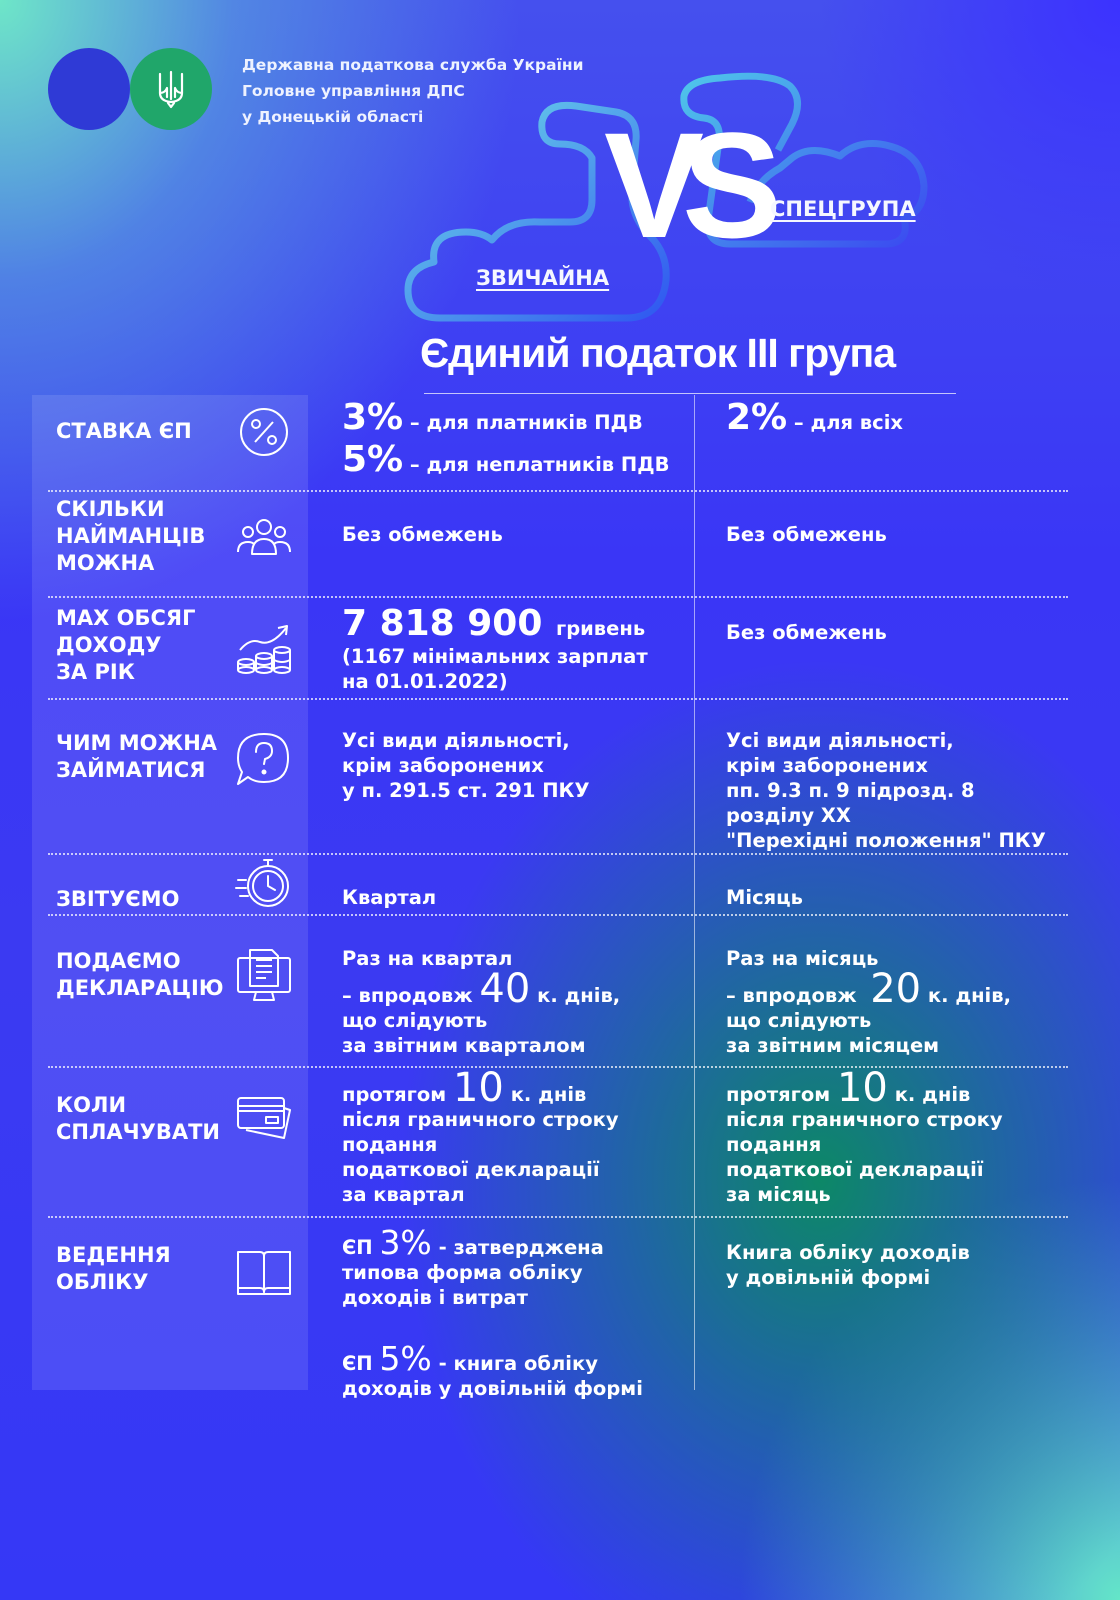 The width and height of the screenshot is (1120, 1600). What do you see at coordinates (814, 417) in the screenshot?
I see `rate-special-cell: 2% – для всіх` at bounding box center [814, 417].